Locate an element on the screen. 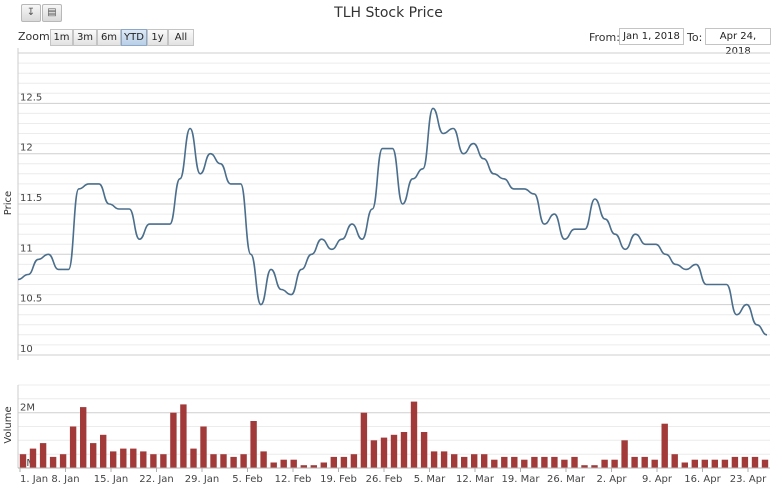 The width and height of the screenshot is (777, 489). x-tick-label: 15. Jan is located at coordinates (111, 479).